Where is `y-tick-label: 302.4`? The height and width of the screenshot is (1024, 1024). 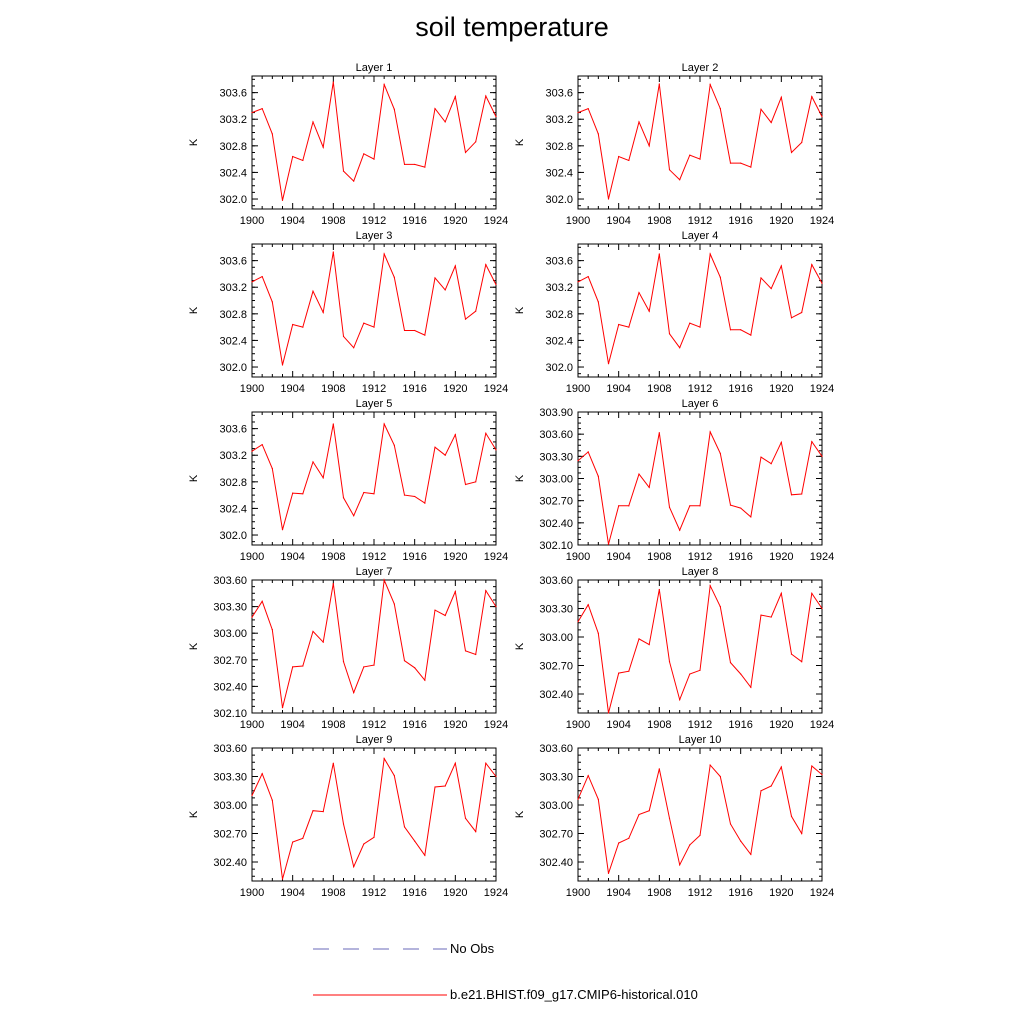 y-tick-label: 302.4 is located at coordinates (559, 341).